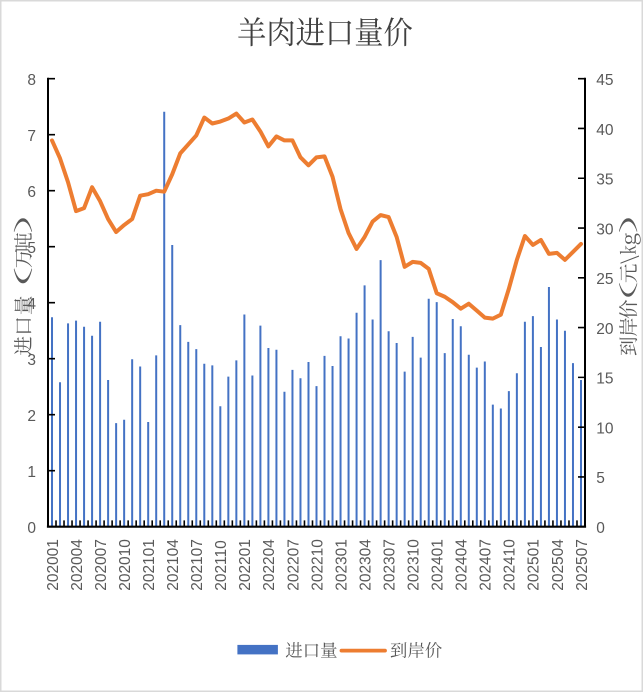 The height and width of the screenshot is (692, 643). Describe the element at coordinates (558, 565) in the screenshot. I see `svg-text: 202504` at that location.